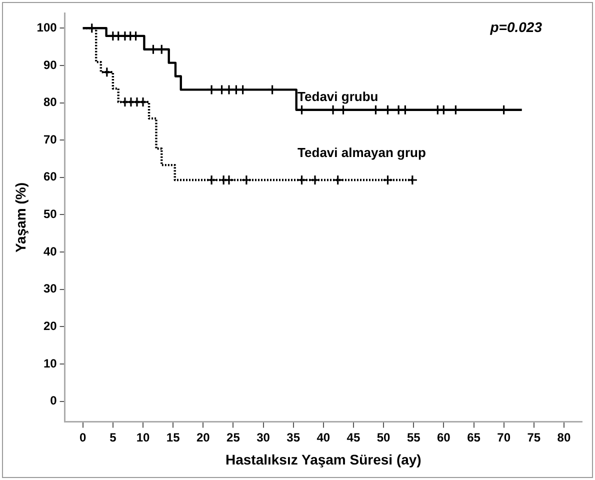 The image size is (595, 480). Describe the element at coordinates (50, 102) in the screenshot. I see `y-tick-label: 80` at that location.